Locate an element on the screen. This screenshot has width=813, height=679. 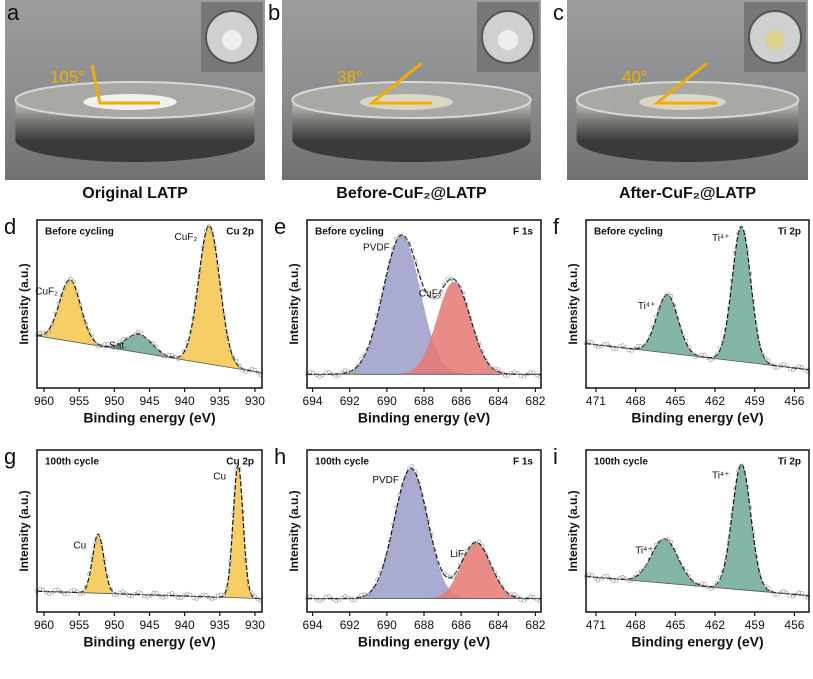
panel-letter: b is located at coordinates (274, 12).